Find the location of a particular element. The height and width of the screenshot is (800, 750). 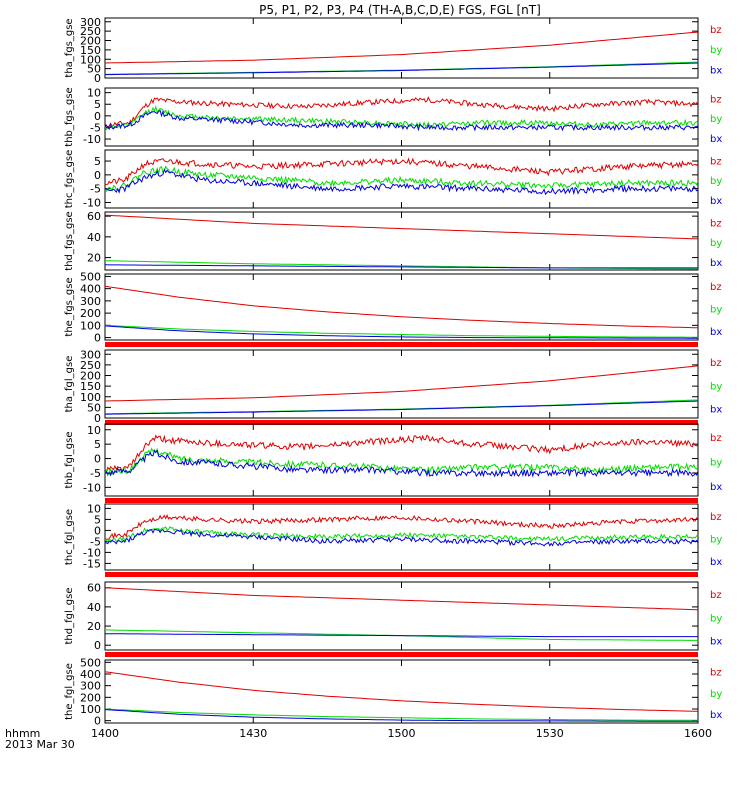

y-axis-label: the_fgl_gse is located at coordinates (69, 691).